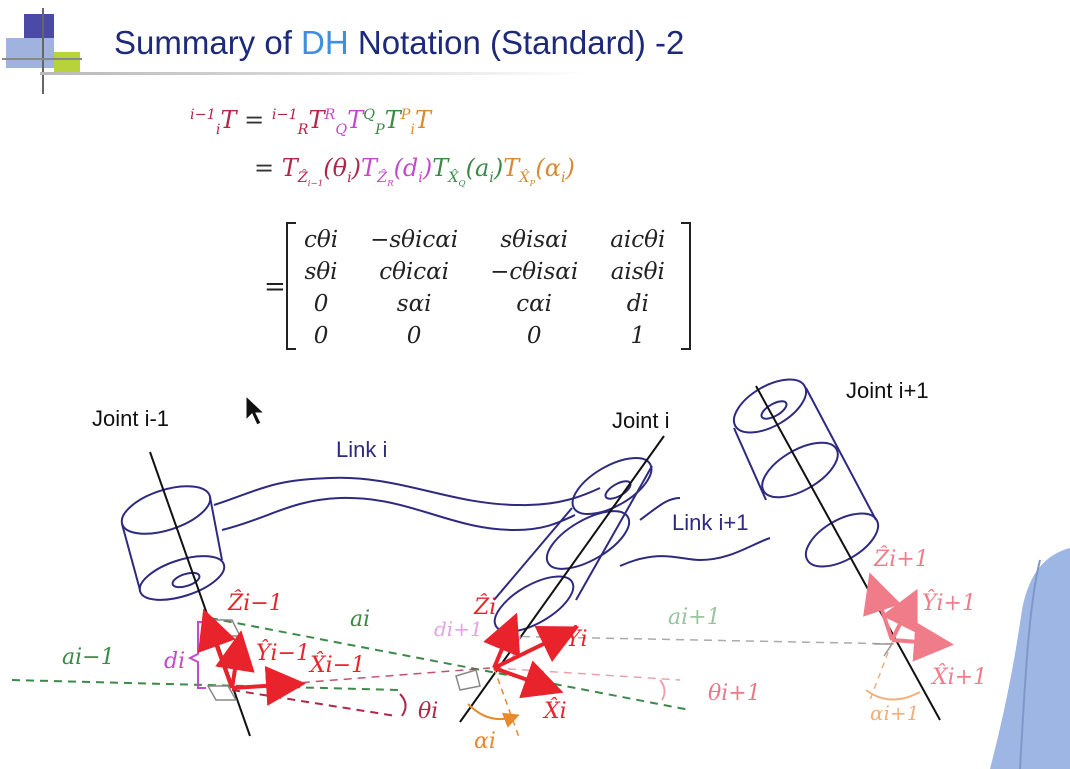 The height and width of the screenshot is (769, 1070). Describe the element at coordinates (173, 543) in the screenshot. I see `joint-prev-cylinder` at that location.